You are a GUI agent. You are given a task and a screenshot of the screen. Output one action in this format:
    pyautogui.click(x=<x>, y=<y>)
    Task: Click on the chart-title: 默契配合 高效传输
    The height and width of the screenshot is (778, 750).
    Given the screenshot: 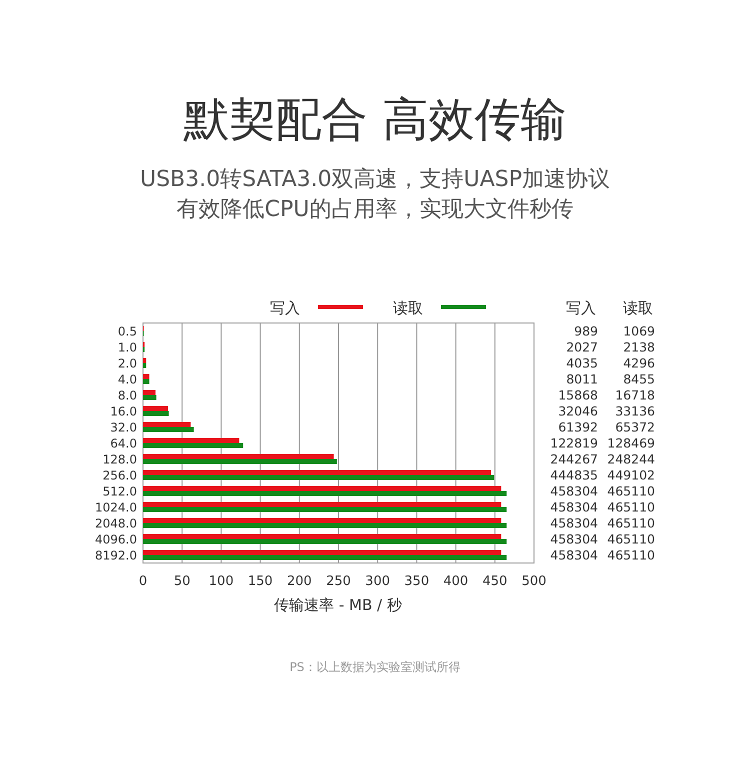 What is the action you would take?
    pyautogui.click(x=374, y=119)
    